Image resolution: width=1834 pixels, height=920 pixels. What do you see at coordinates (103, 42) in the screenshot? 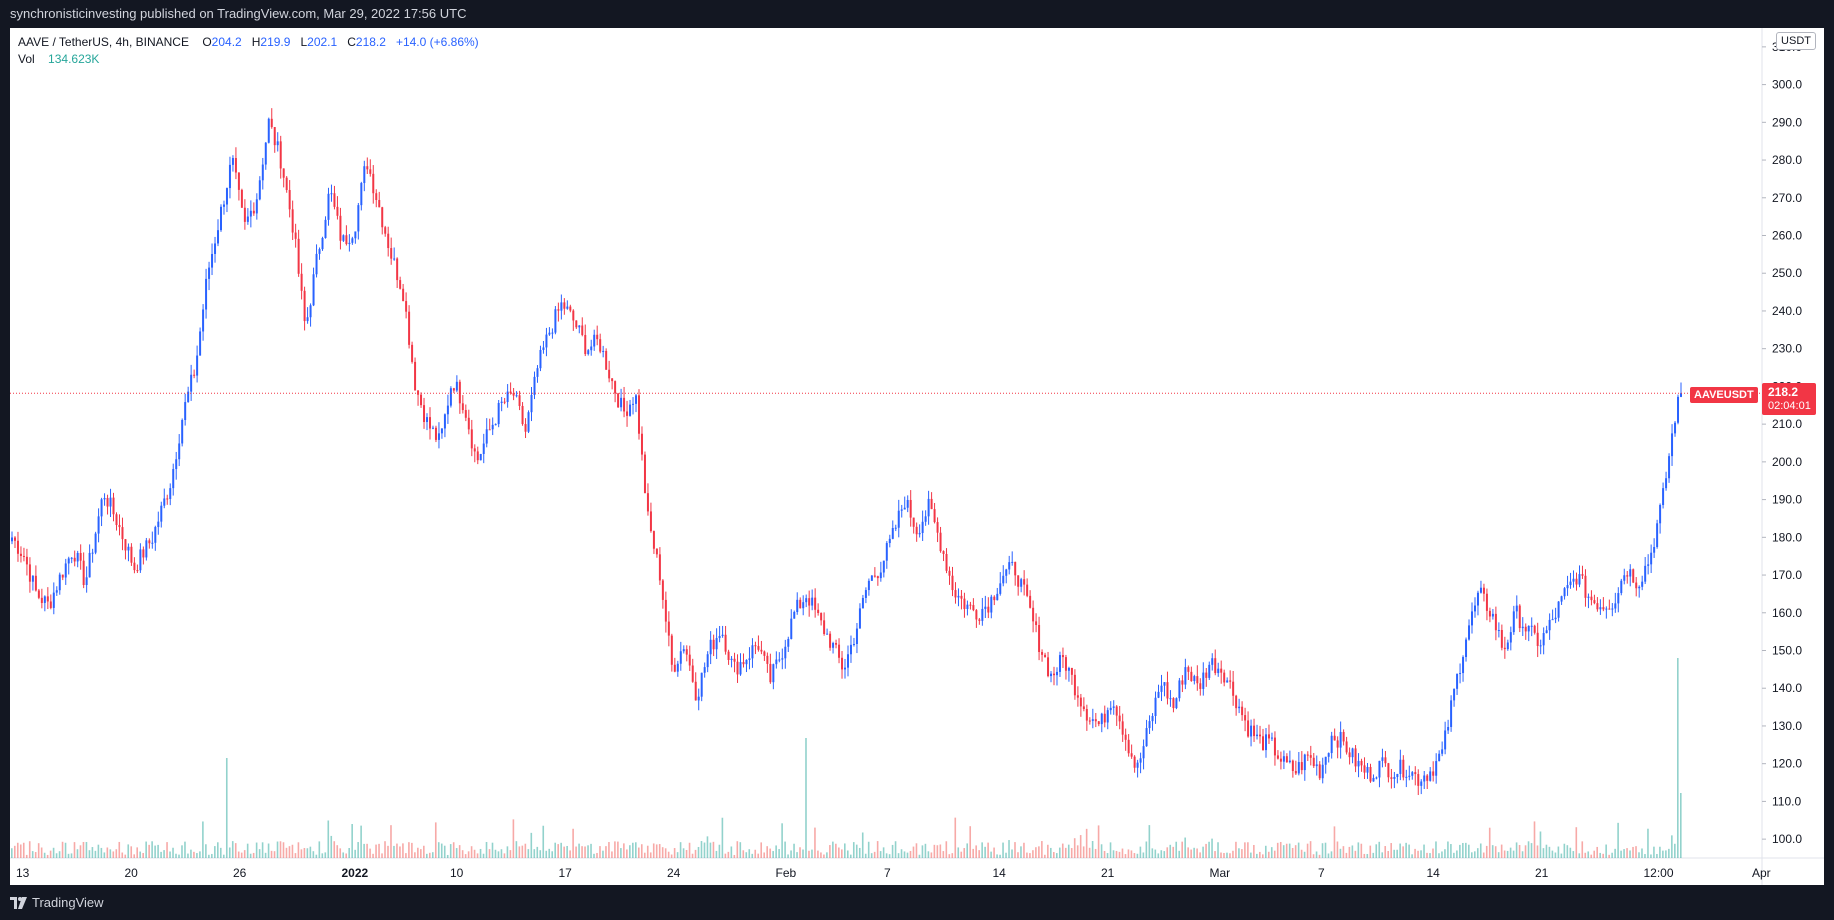
I see `symbol-title: AAVE / TetherUS, 4h, BINANCE` at bounding box center [103, 42].